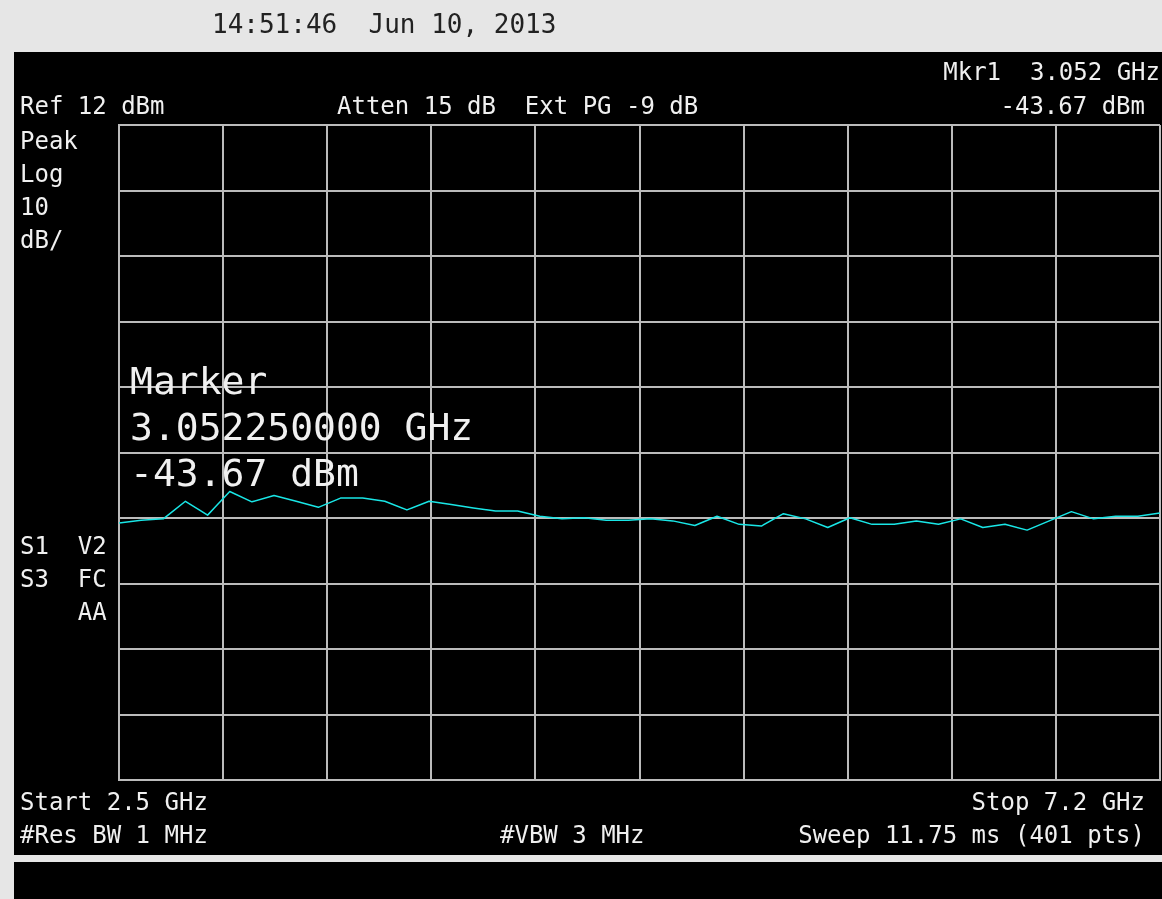 This screenshot has height=899, width=1162. What do you see at coordinates (384, 24) in the screenshot?
I see `text: 14:51:46 Jun 10, 2013` at bounding box center [384, 24].